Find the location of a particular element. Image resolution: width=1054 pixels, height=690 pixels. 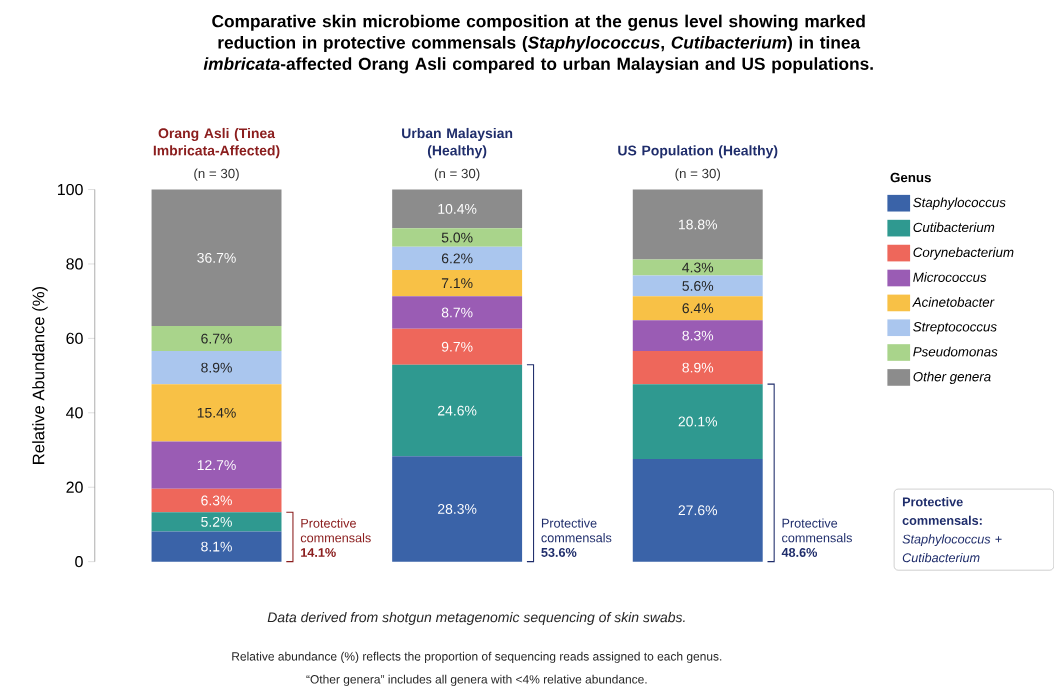

data-label: 6.2% is located at coordinates (457, 258).